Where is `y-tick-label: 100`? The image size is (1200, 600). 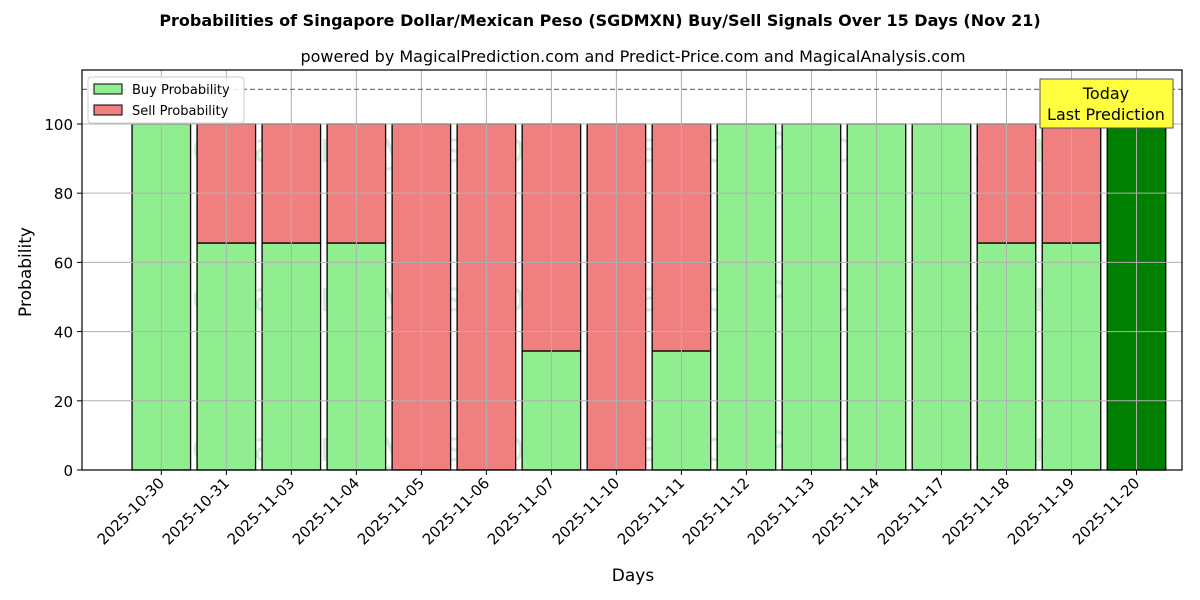 y-tick-label: 100 is located at coordinates (58, 125).